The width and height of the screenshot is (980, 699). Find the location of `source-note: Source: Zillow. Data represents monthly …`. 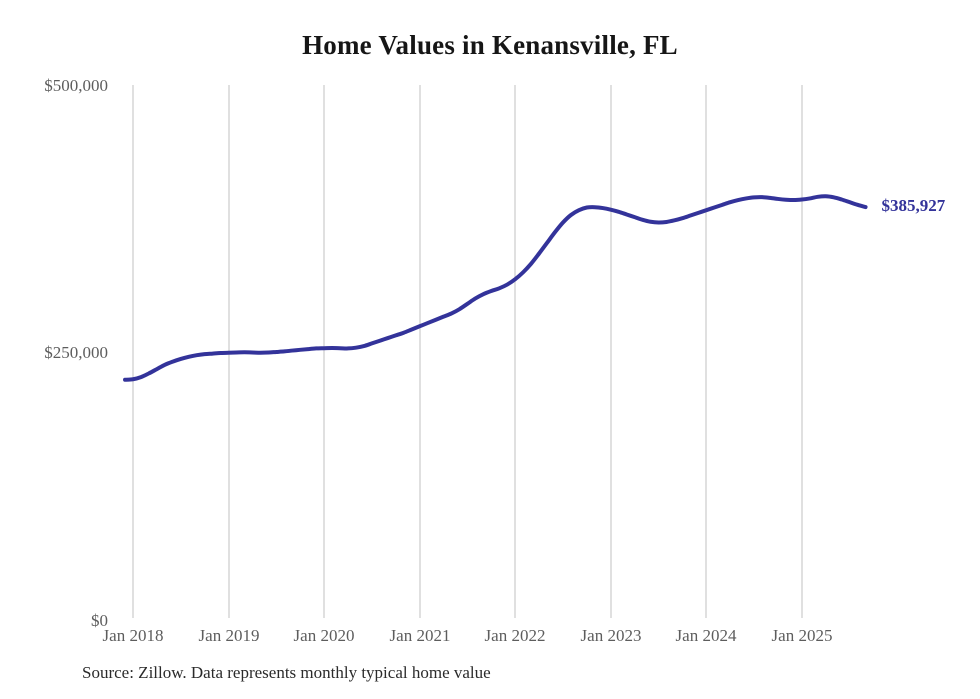

source-note: Source: Zillow. Data represents monthly … is located at coordinates (286, 672).